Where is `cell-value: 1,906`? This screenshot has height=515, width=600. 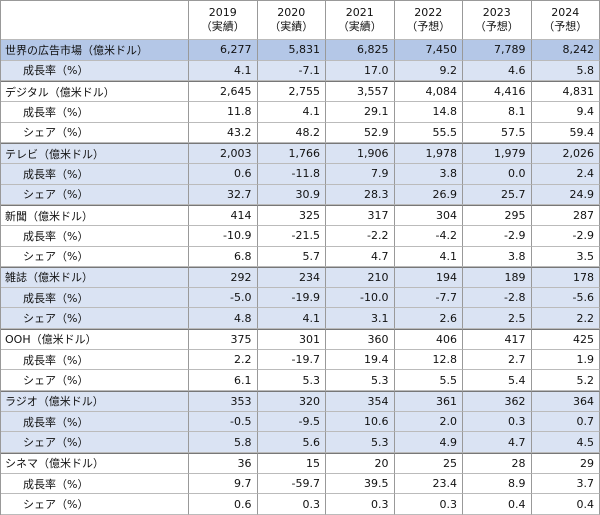 cell-value: 1,906 is located at coordinates (360, 153).